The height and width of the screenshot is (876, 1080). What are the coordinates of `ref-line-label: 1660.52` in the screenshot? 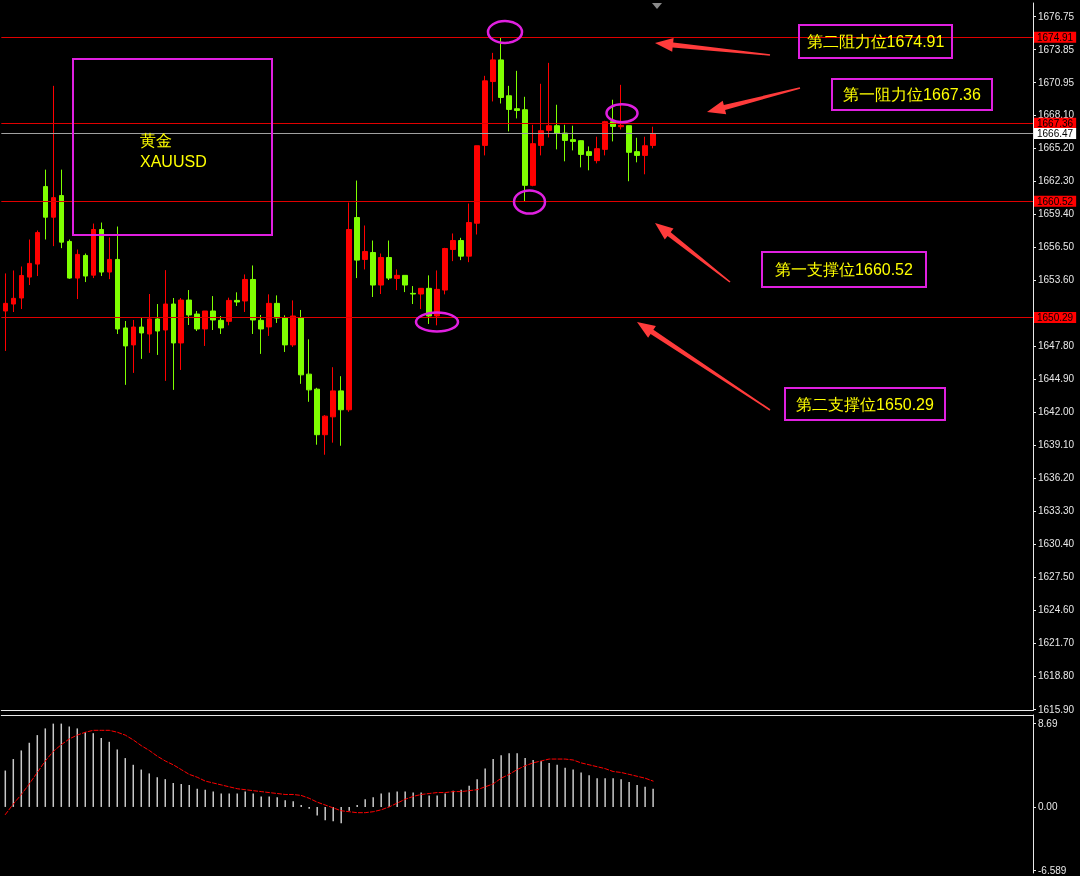 It's located at (1055, 201).